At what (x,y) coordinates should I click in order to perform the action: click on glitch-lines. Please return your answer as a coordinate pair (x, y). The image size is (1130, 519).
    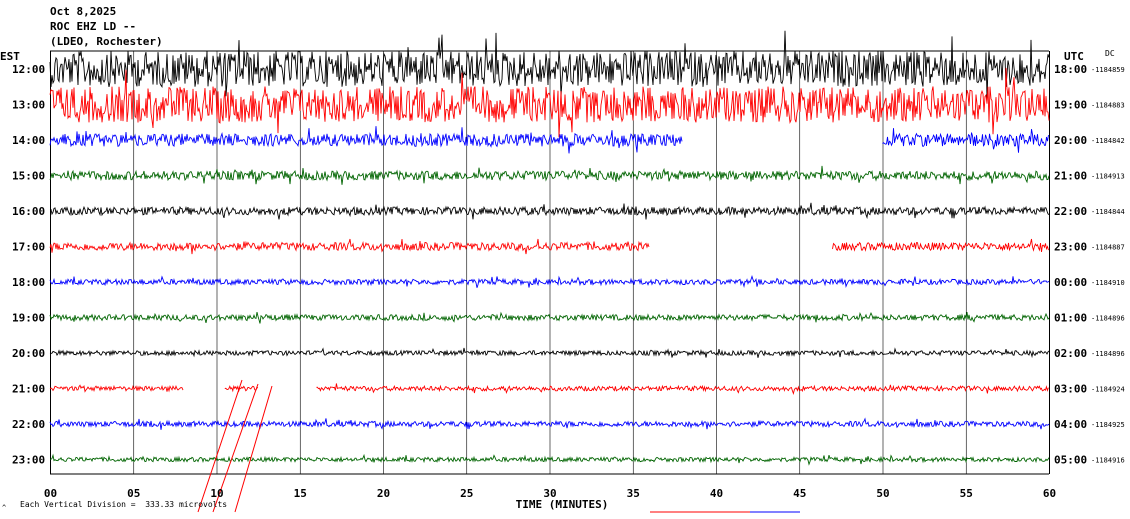
    Looking at the image, I should click on (498, 446).